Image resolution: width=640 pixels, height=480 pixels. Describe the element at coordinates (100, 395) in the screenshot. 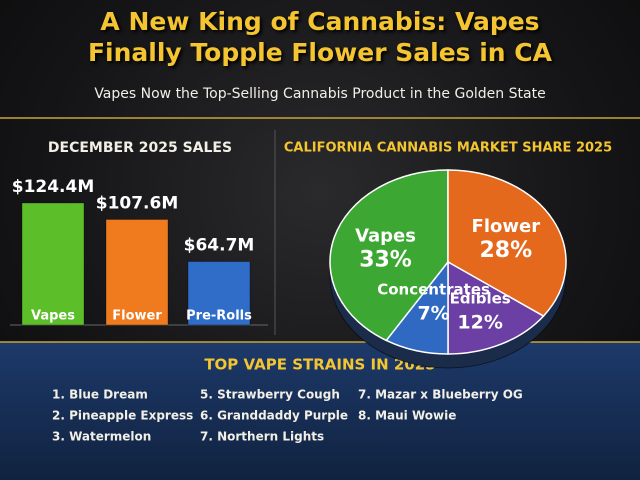

I see `strain-item: 1. Blue Dream` at that location.